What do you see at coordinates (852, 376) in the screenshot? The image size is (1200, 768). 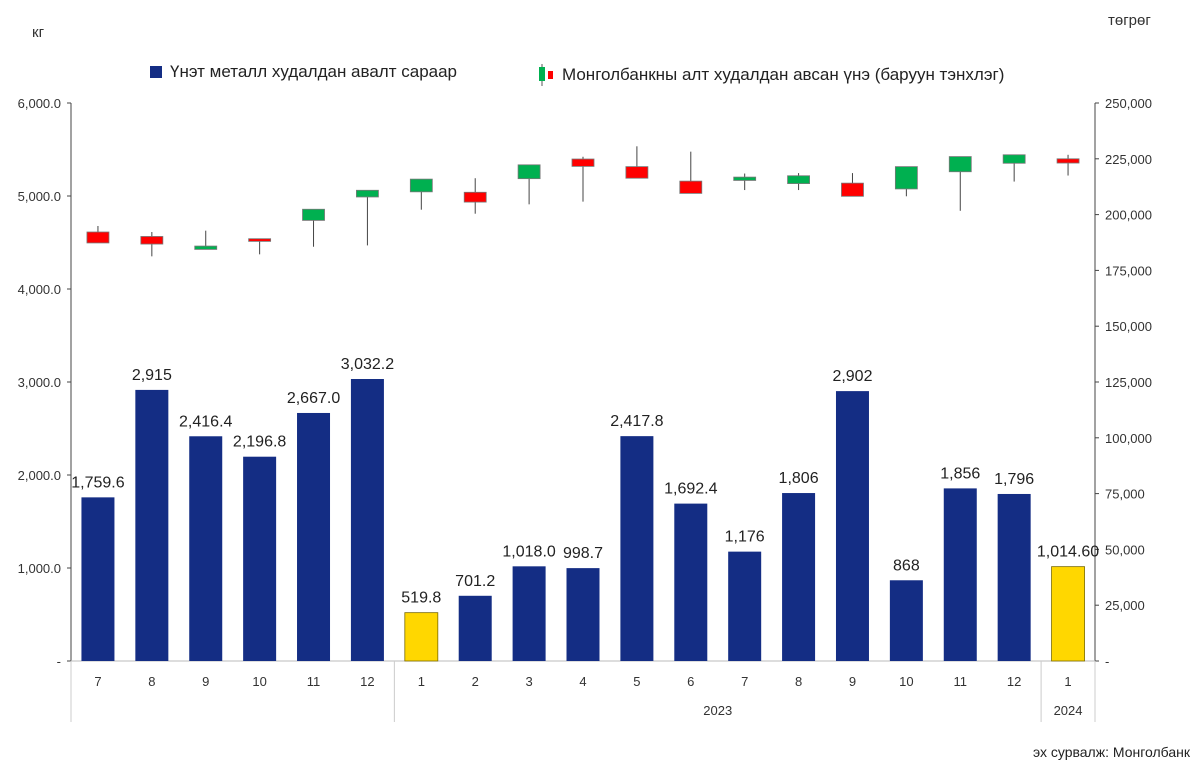 I see `bar-data-label: 2,902` at bounding box center [852, 376].